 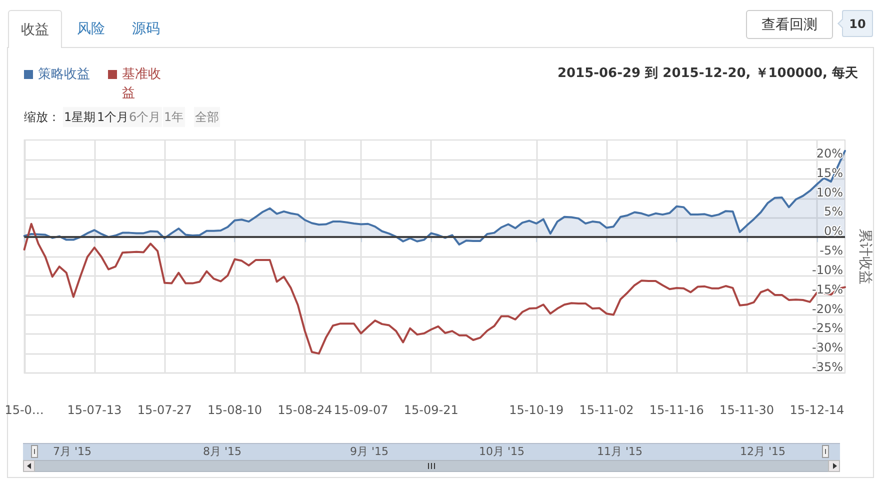 I want to click on scrollbar, so click(x=431, y=466).